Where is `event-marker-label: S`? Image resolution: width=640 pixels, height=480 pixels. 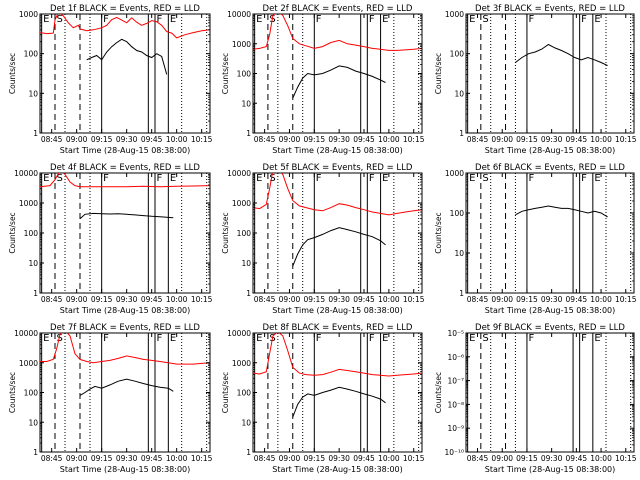
event-marker-label: S is located at coordinates (60, 178).